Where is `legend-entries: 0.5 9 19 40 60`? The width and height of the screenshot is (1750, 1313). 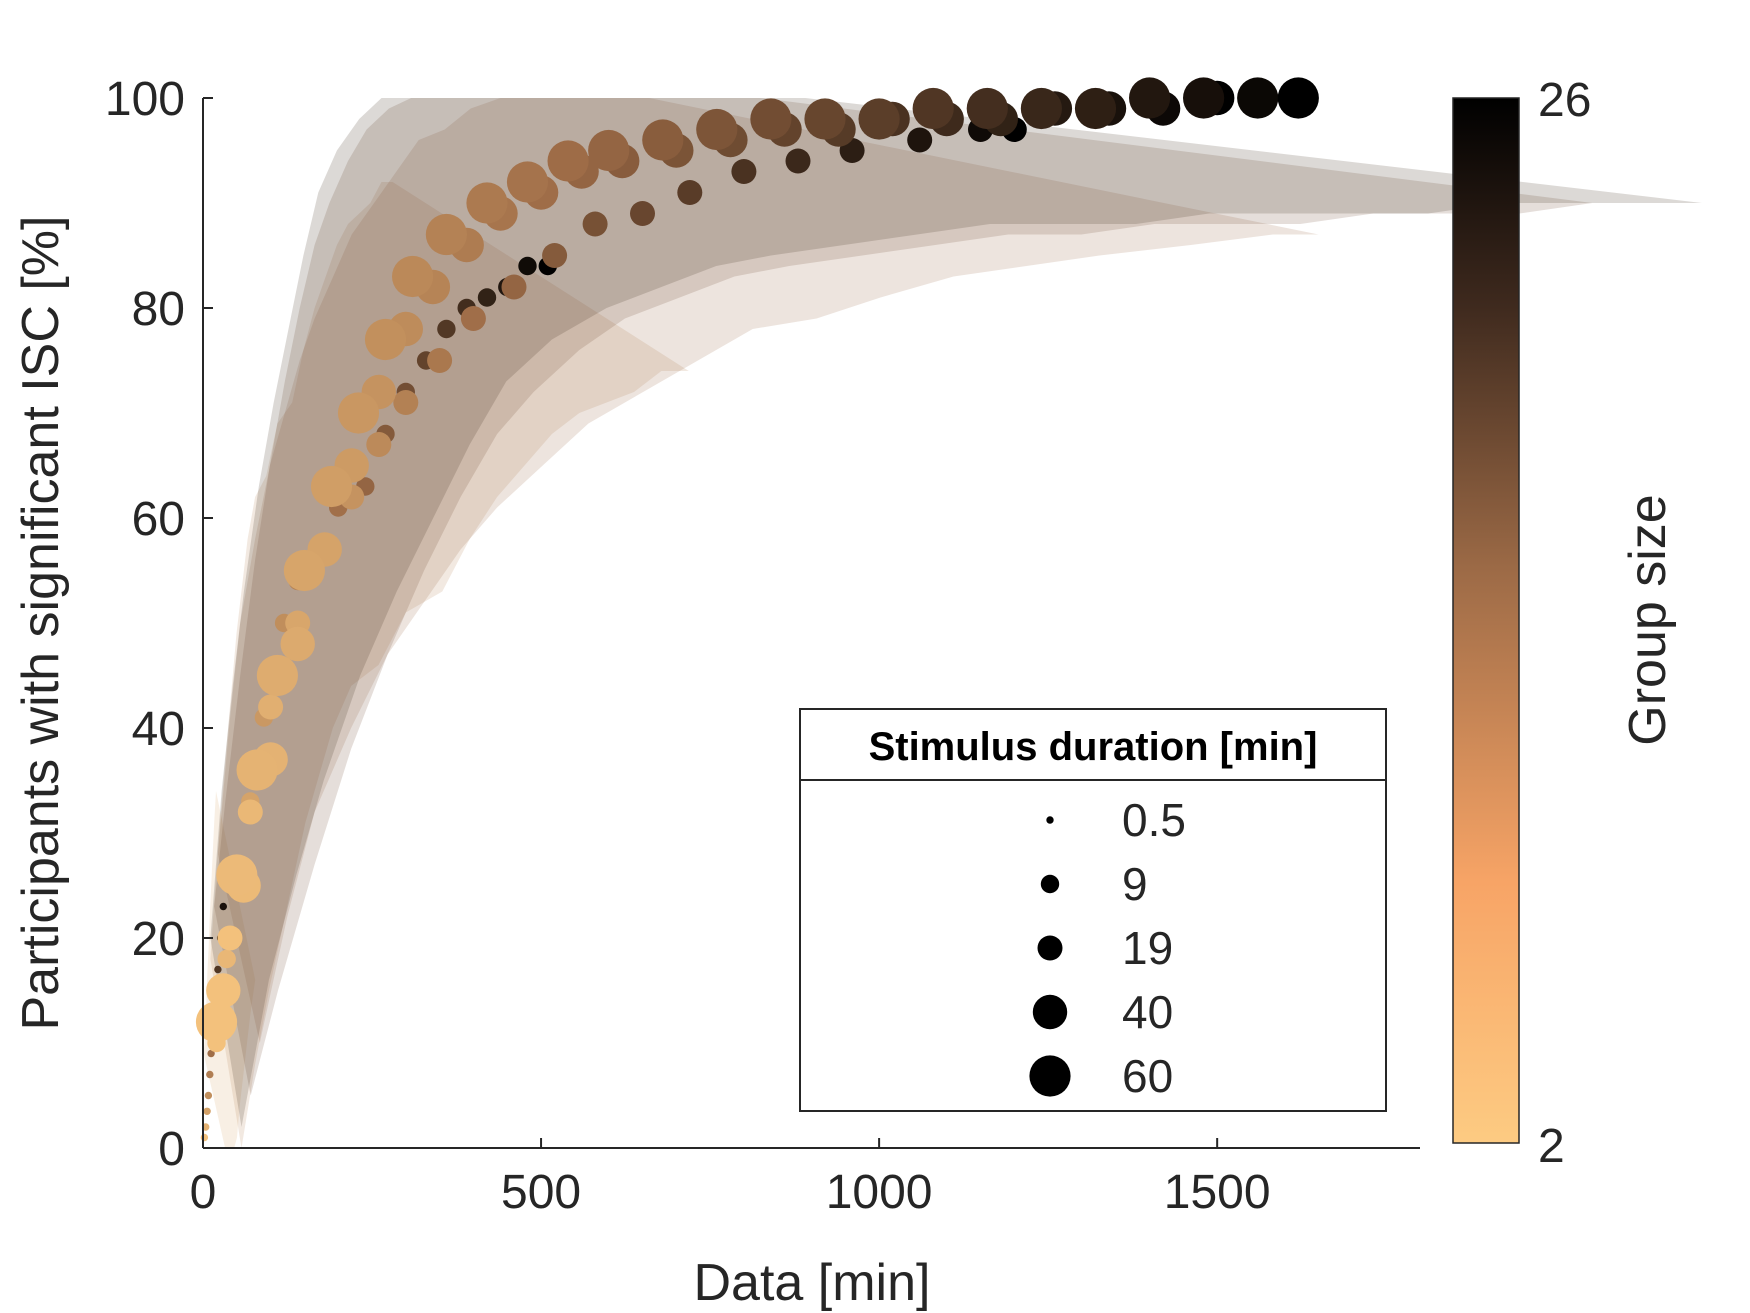 legend-entries: 0.5 9 19 40 60 is located at coordinates (1107, 948).